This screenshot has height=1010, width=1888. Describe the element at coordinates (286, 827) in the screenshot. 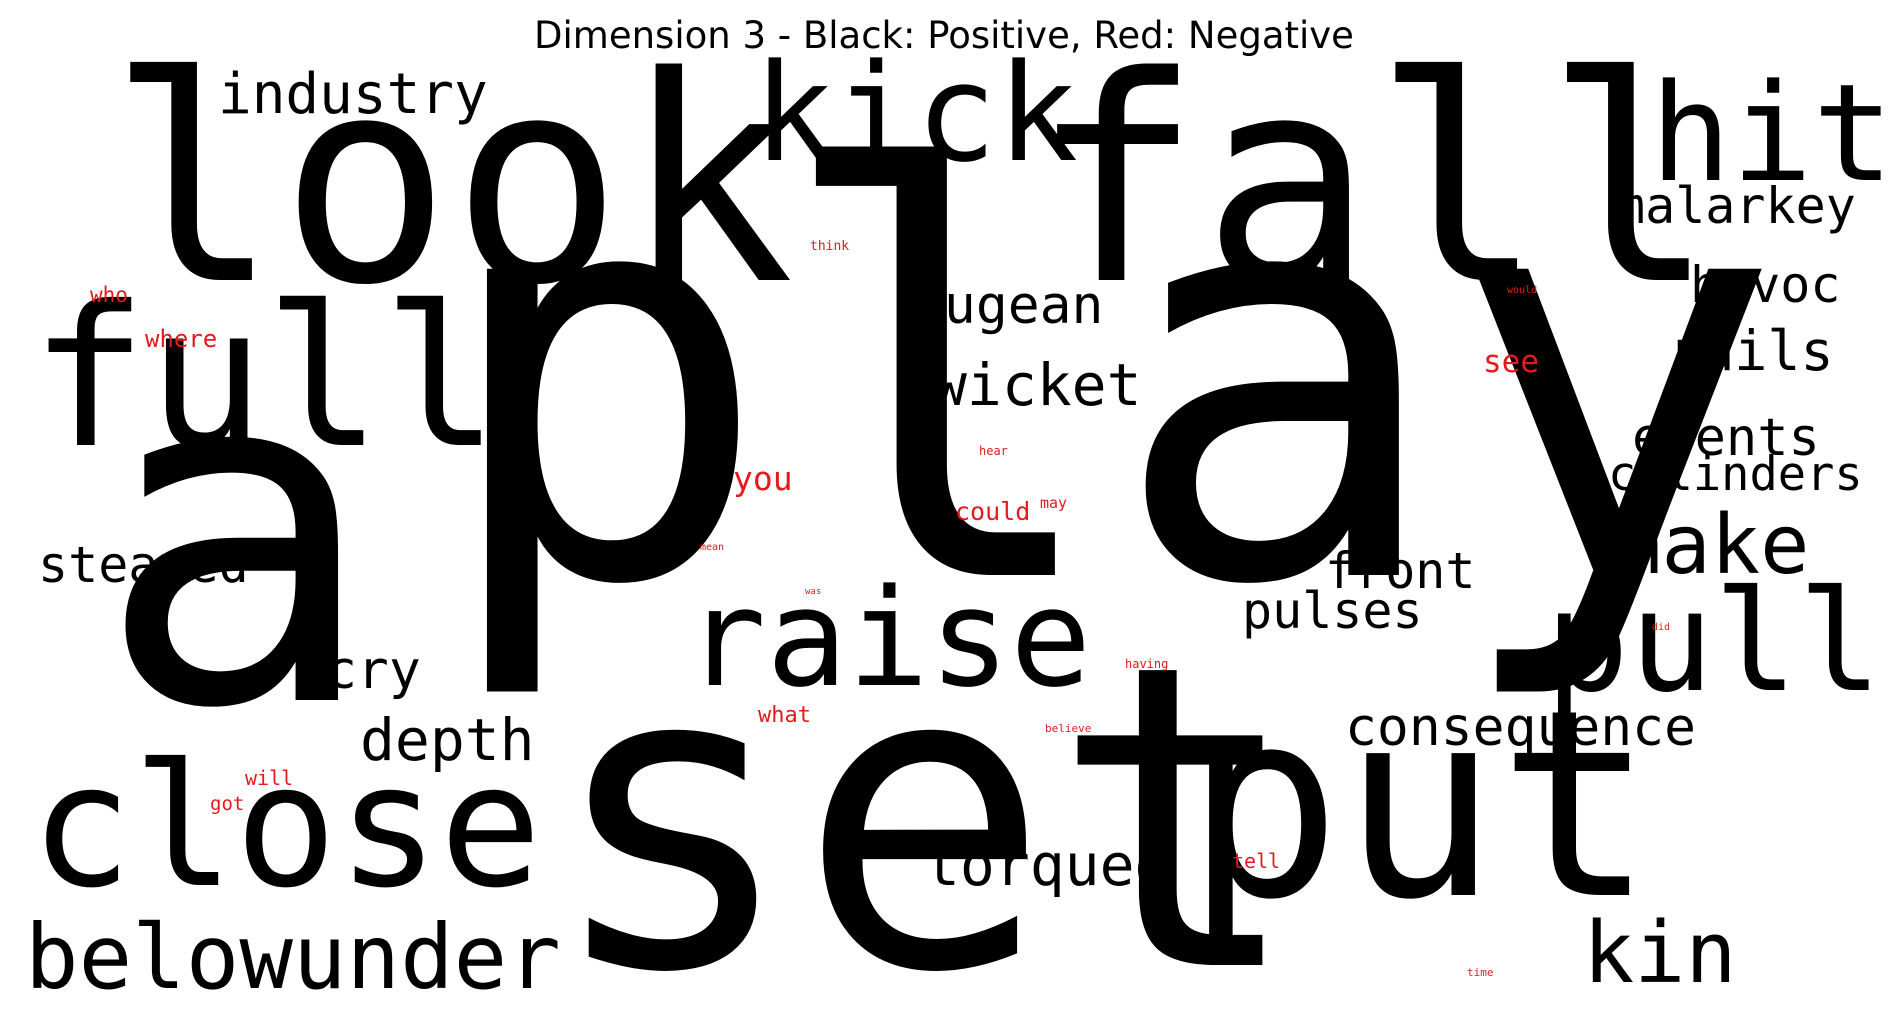

I see `word-close: close` at that location.